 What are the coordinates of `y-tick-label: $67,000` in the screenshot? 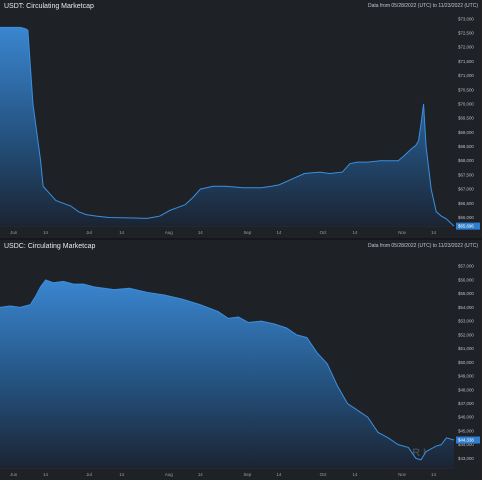 It's located at (466, 189).